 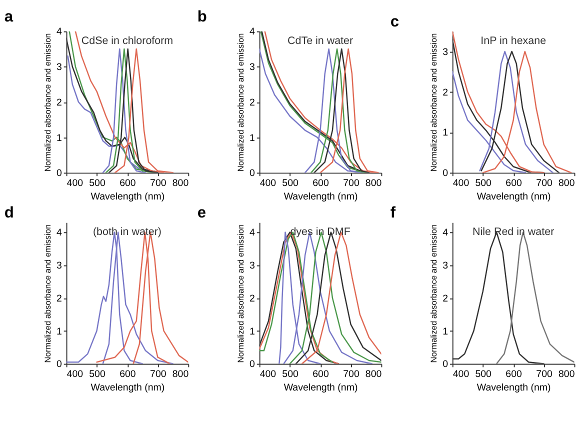 I want to click on annotation: CdTe in water, so click(x=321, y=40).